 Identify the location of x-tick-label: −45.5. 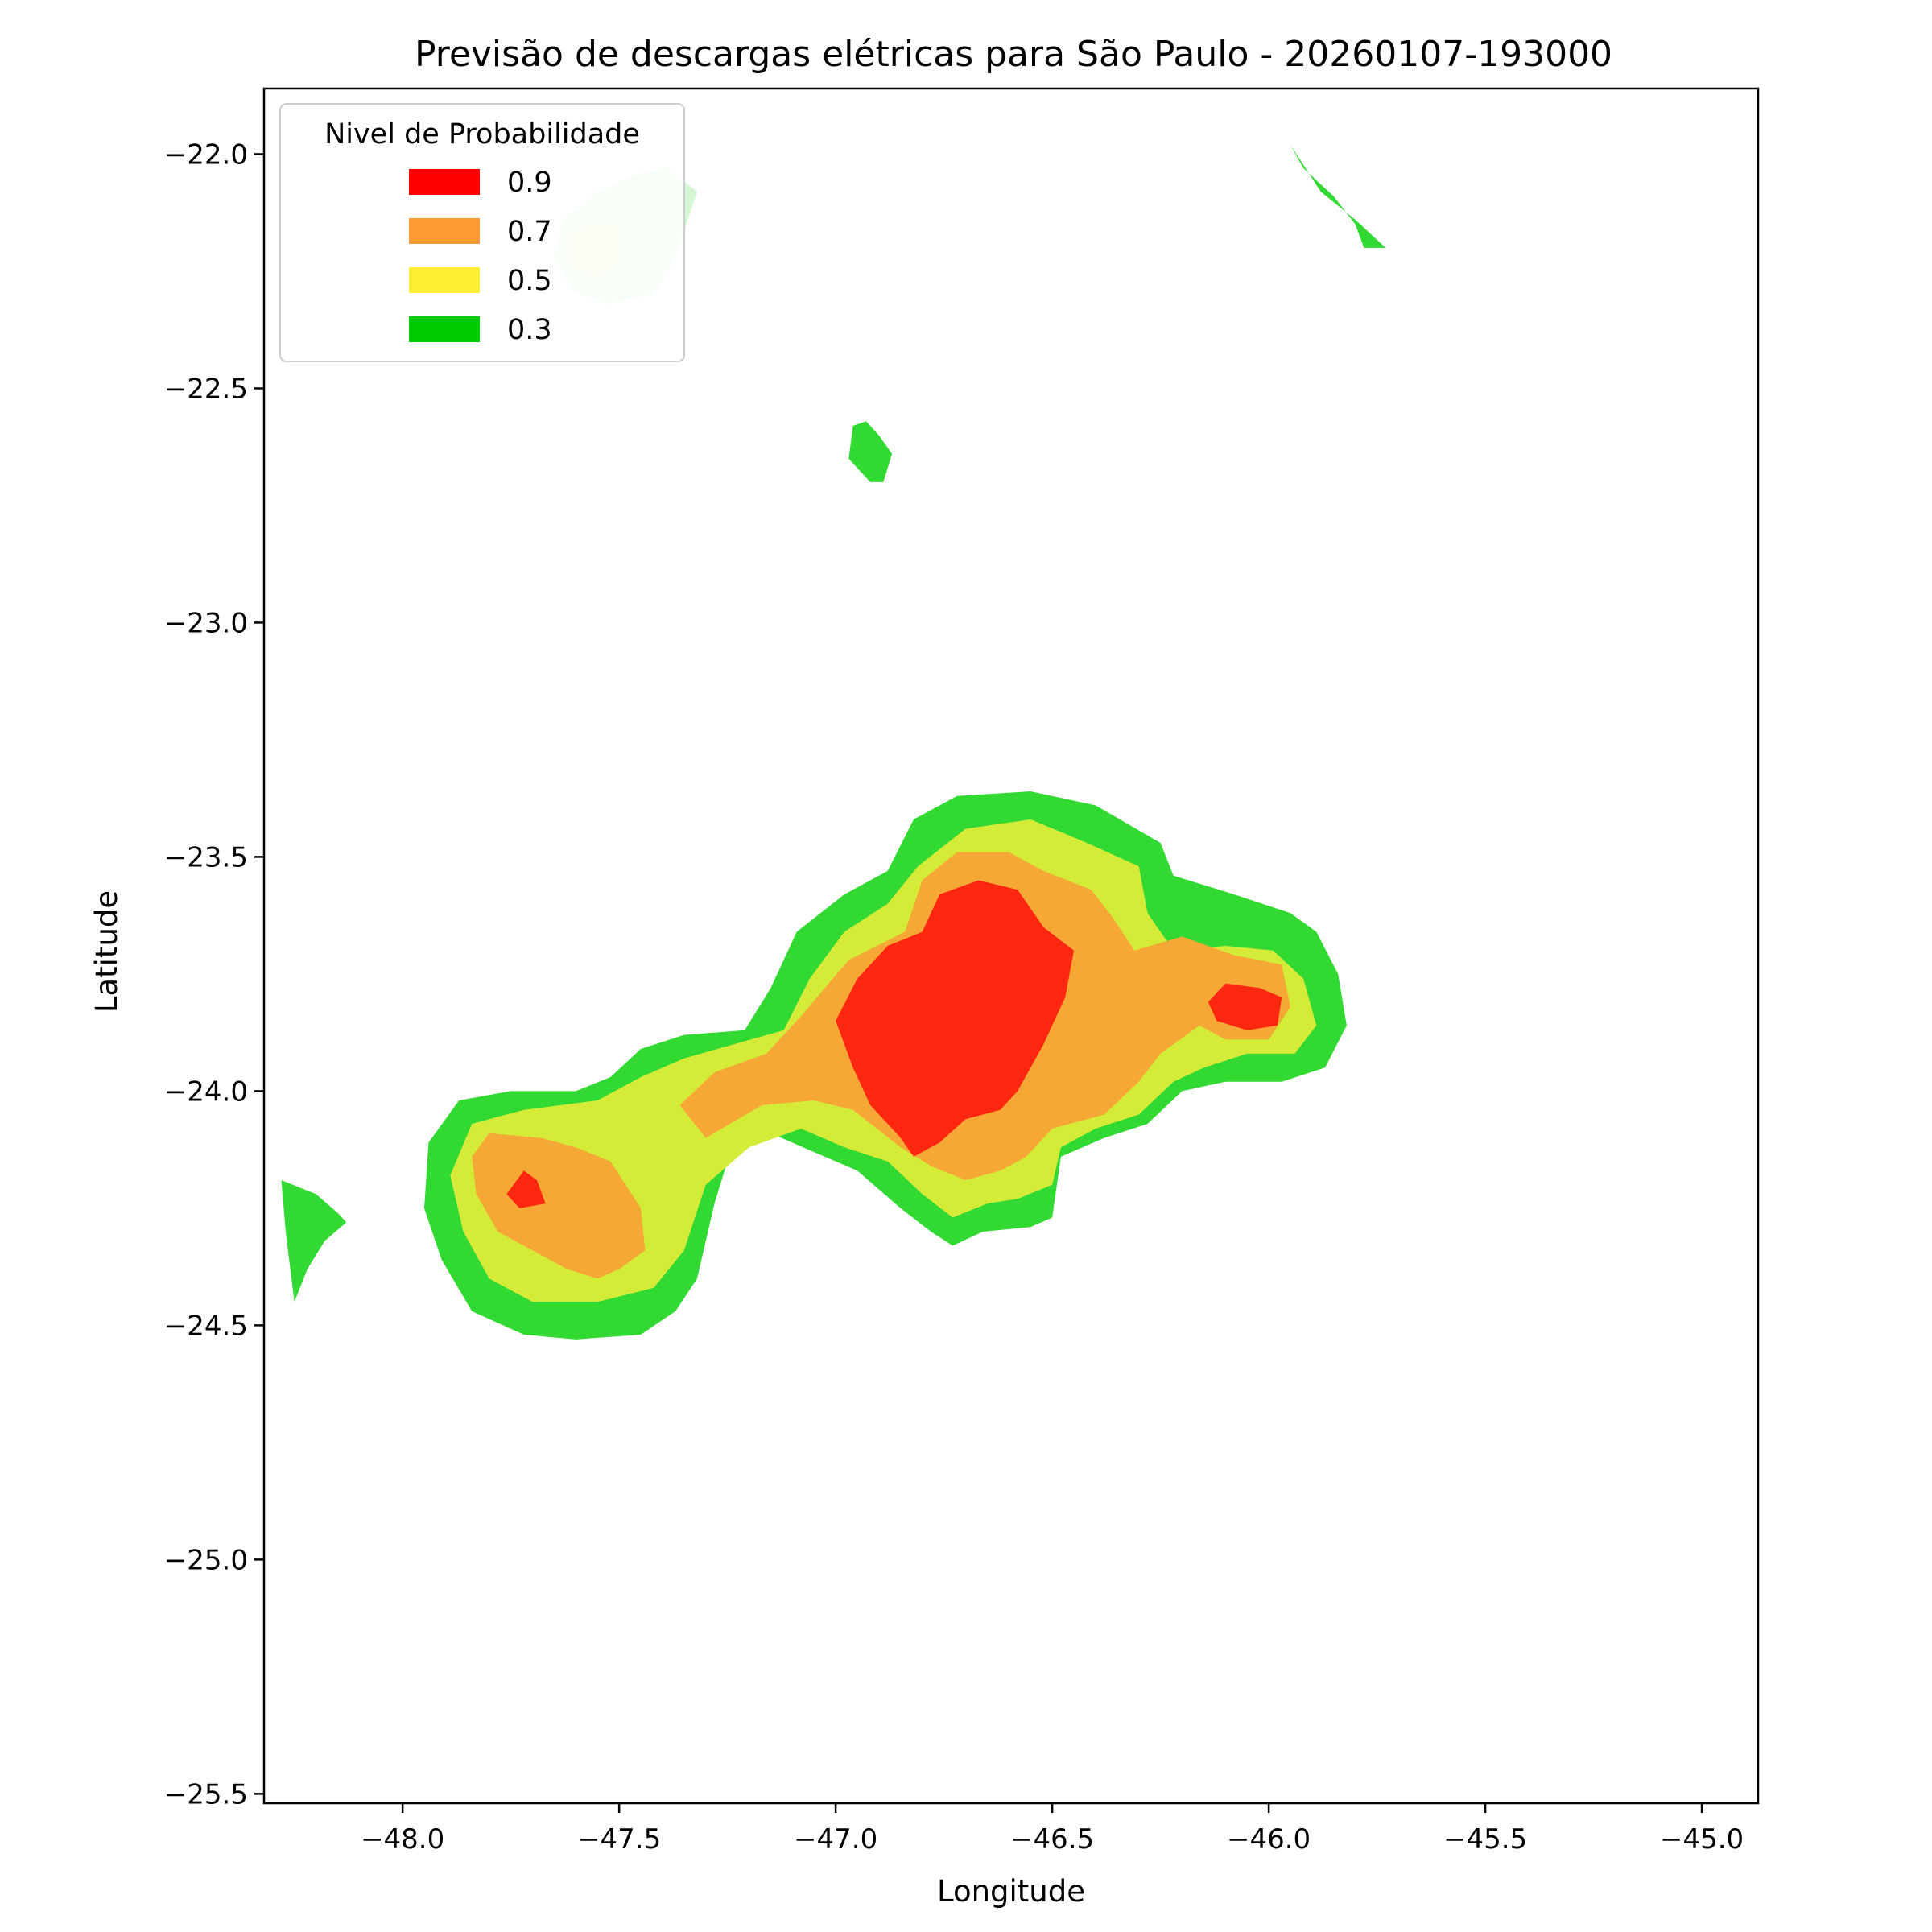
(1485, 1839).